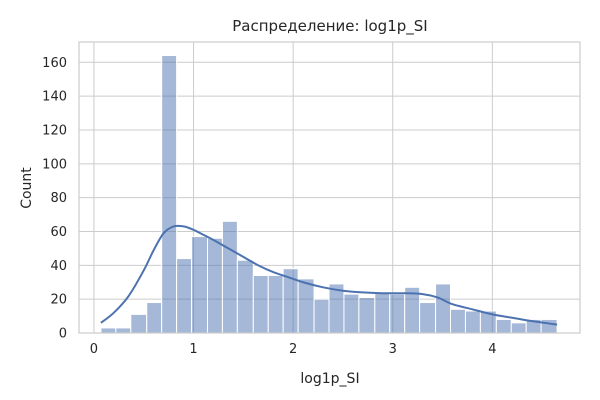  Describe the element at coordinates (27, 188) in the screenshot. I see `y-axis-label: Count` at that location.